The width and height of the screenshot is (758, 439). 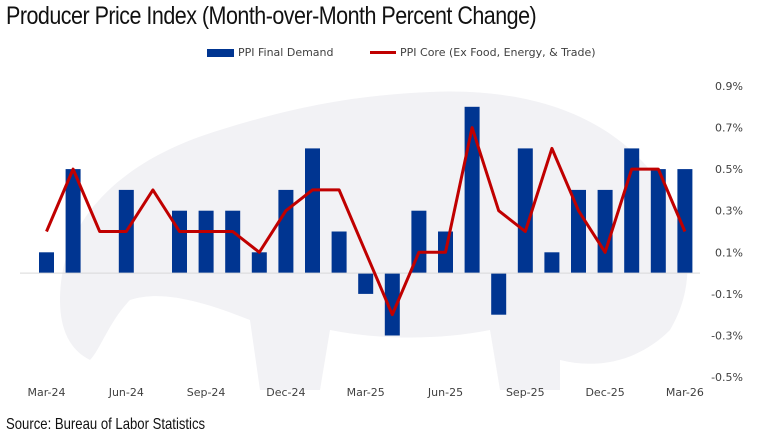 I want to click on x-tick-label: Mar-25, so click(x=366, y=392).